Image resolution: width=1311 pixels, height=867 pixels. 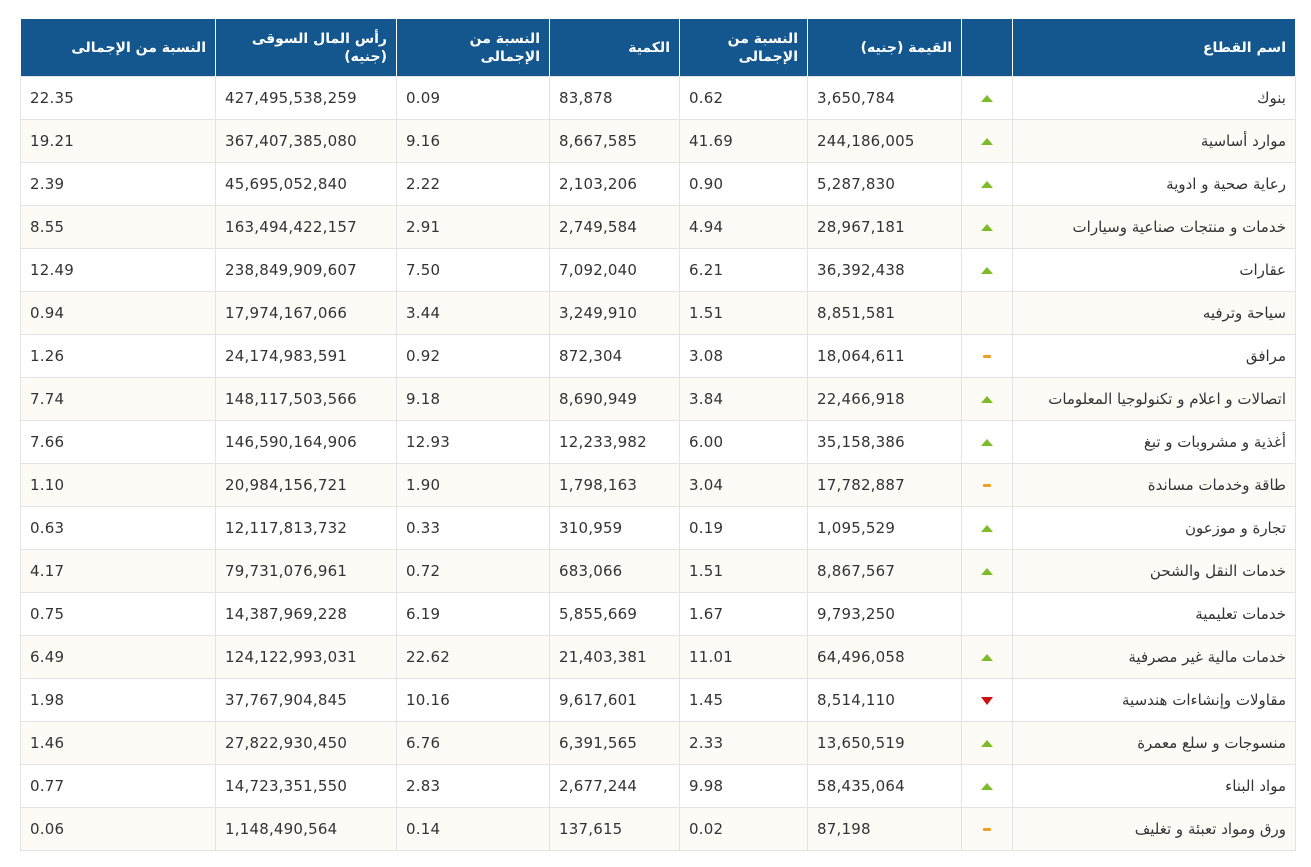 I want to click on cell-quantity: 310,959, so click(x=614, y=528).